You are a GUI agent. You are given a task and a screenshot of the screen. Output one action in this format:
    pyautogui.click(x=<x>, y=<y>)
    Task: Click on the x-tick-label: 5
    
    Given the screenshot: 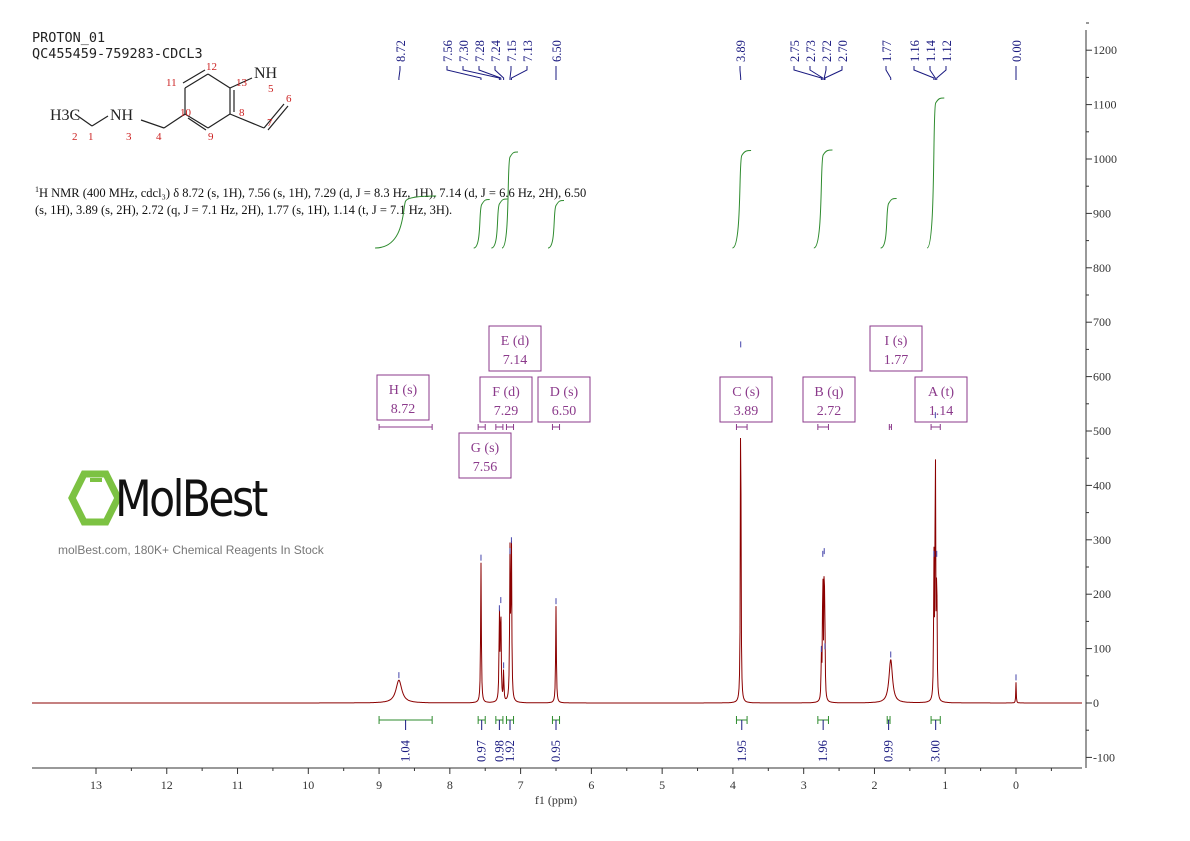 What is the action you would take?
    pyautogui.click(x=662, y=785)
    